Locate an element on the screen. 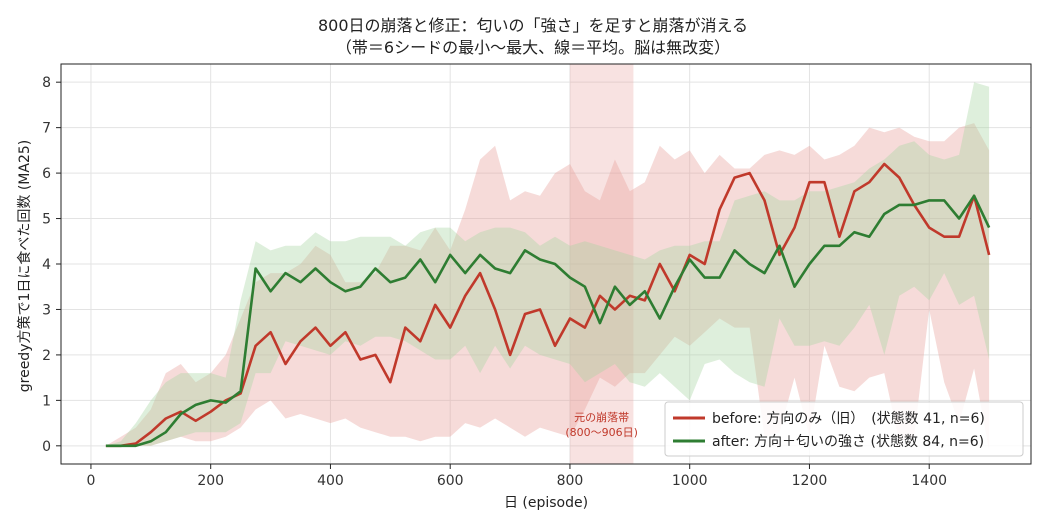 The height and width of the screenshot is (528, 1045). x-tick-label: 1400 is located at coordinates (929, 481).